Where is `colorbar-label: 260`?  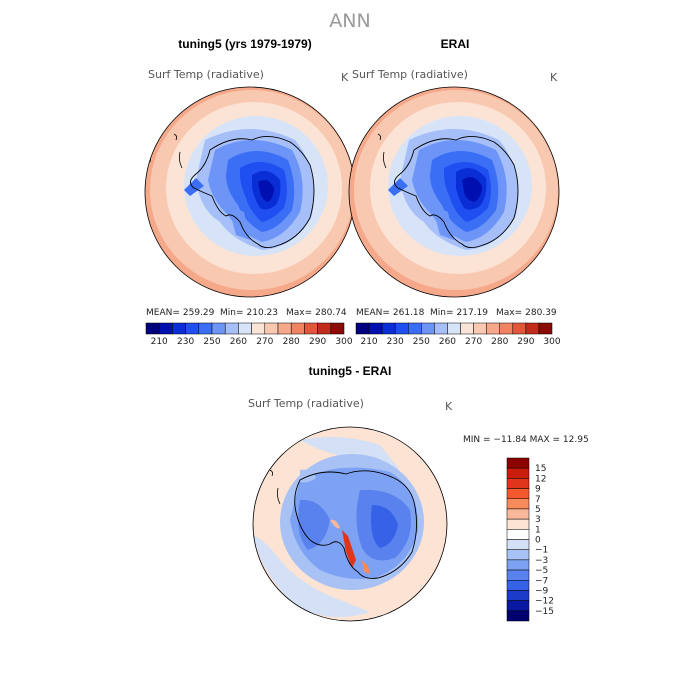
colorbar-label: 260 is located at coordinates (238, 342).